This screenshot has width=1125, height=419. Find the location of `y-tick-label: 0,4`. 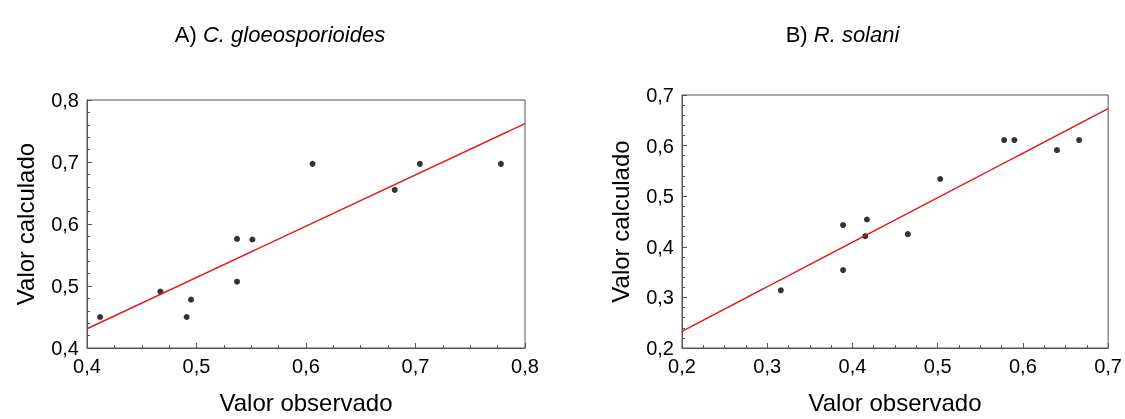

y-tick-label: 0,4 is located at coordinates (660, 246).